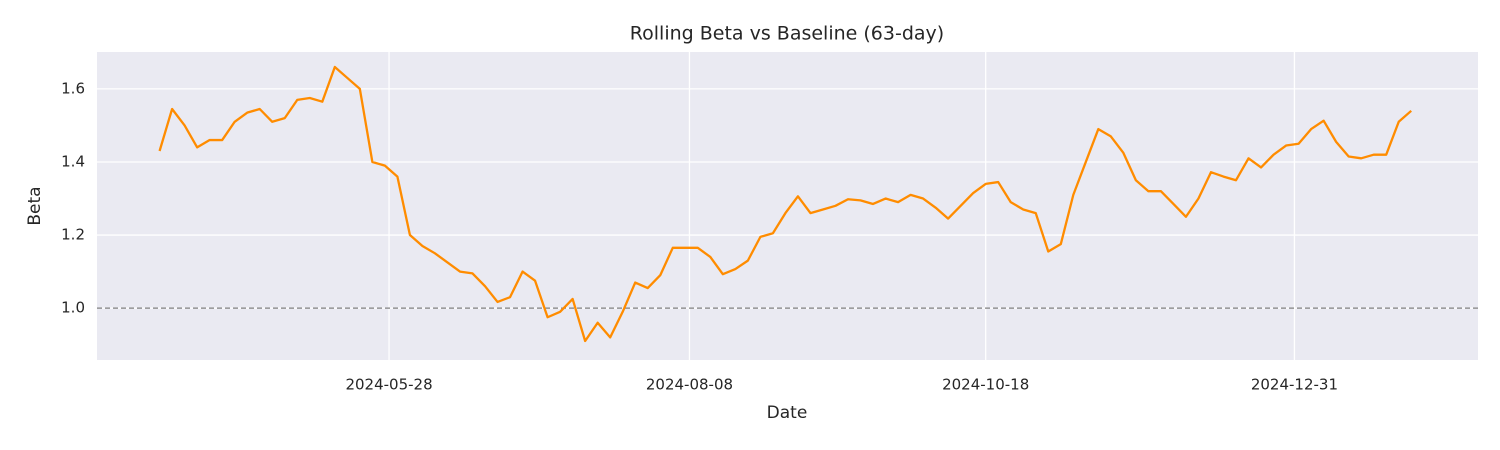  Describe the element at coordinates (1294, 385) in the screenshot. I see `x-tick-label: 2024-12-31` at that location.